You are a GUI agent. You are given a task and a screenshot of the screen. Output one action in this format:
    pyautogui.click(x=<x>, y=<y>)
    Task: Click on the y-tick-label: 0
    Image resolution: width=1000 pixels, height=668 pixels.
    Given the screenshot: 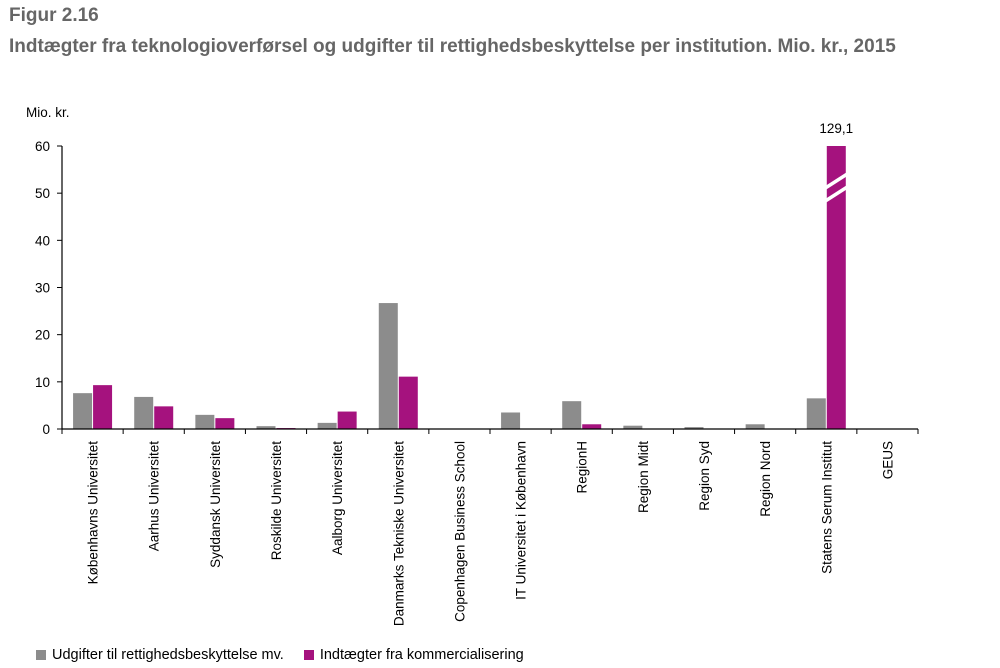 What is the action you would take?
    pyautogui.click(x=46, y=429)
    